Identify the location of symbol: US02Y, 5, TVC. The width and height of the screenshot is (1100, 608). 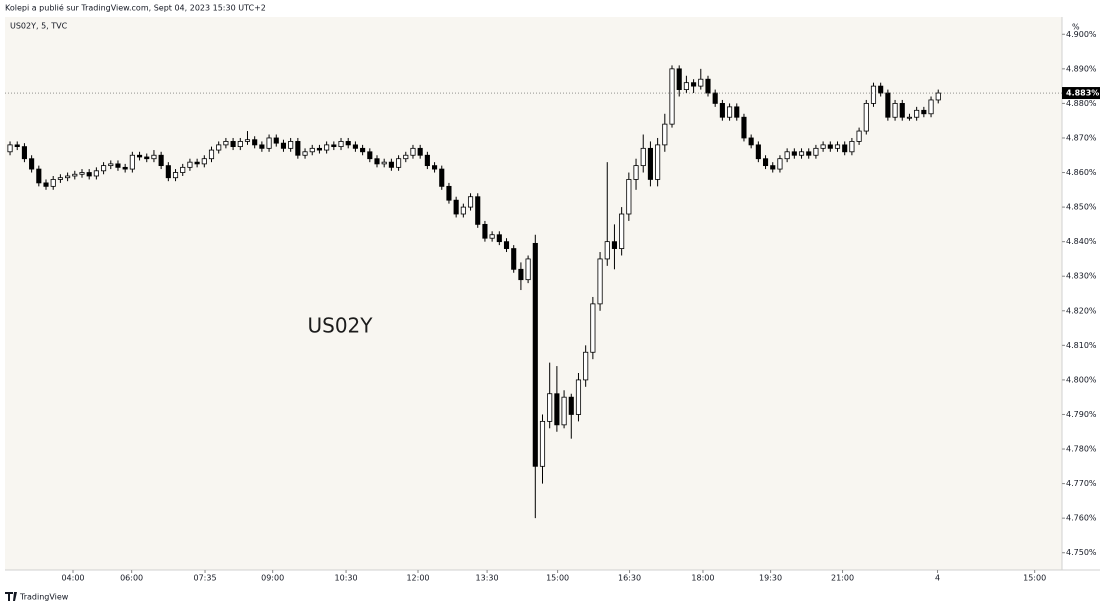
(39, 26).